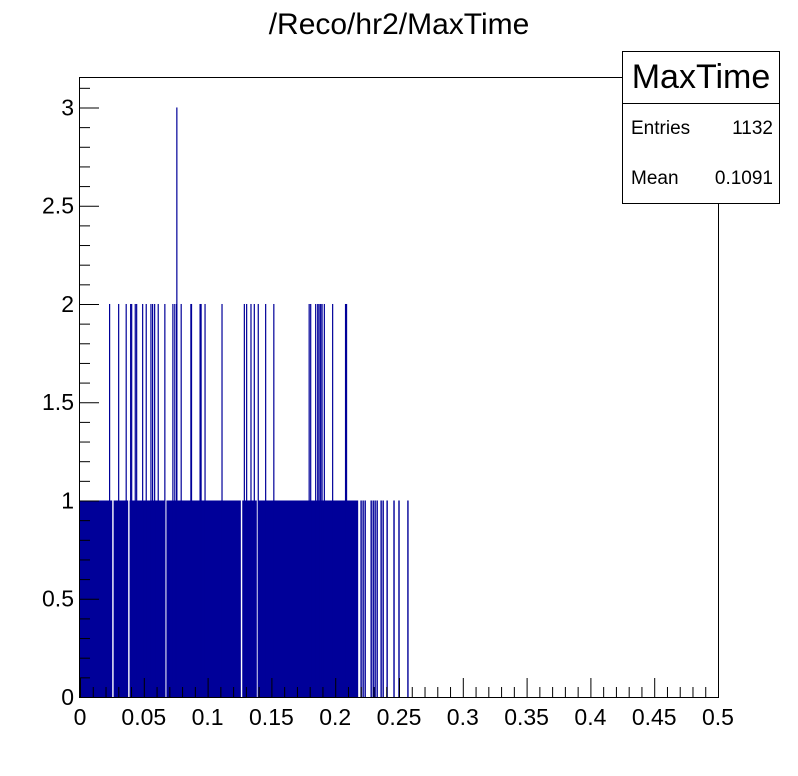  What do you see at coordinates (399, 717) in the screenshot?
I see `x-tick-label: 0.25` at bounding box center [399, 717].